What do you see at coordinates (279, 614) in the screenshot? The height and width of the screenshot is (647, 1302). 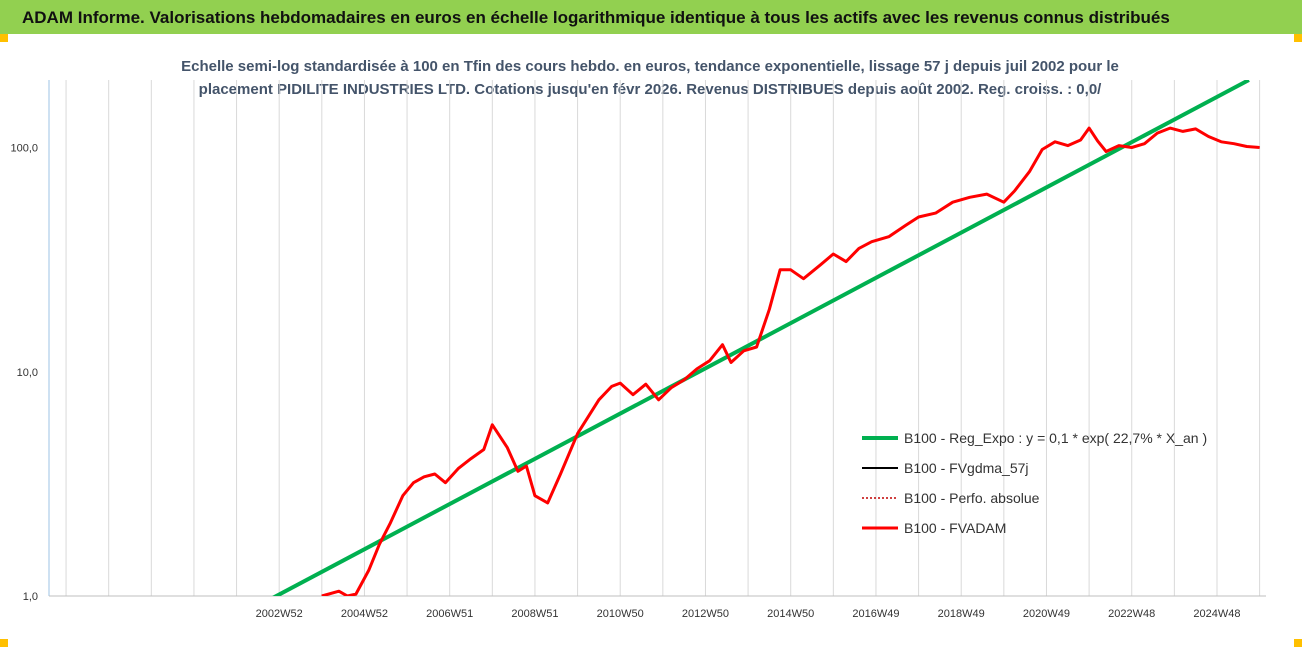 I see `x-tick-label: 2002W52` at bounding box center [279, 614].